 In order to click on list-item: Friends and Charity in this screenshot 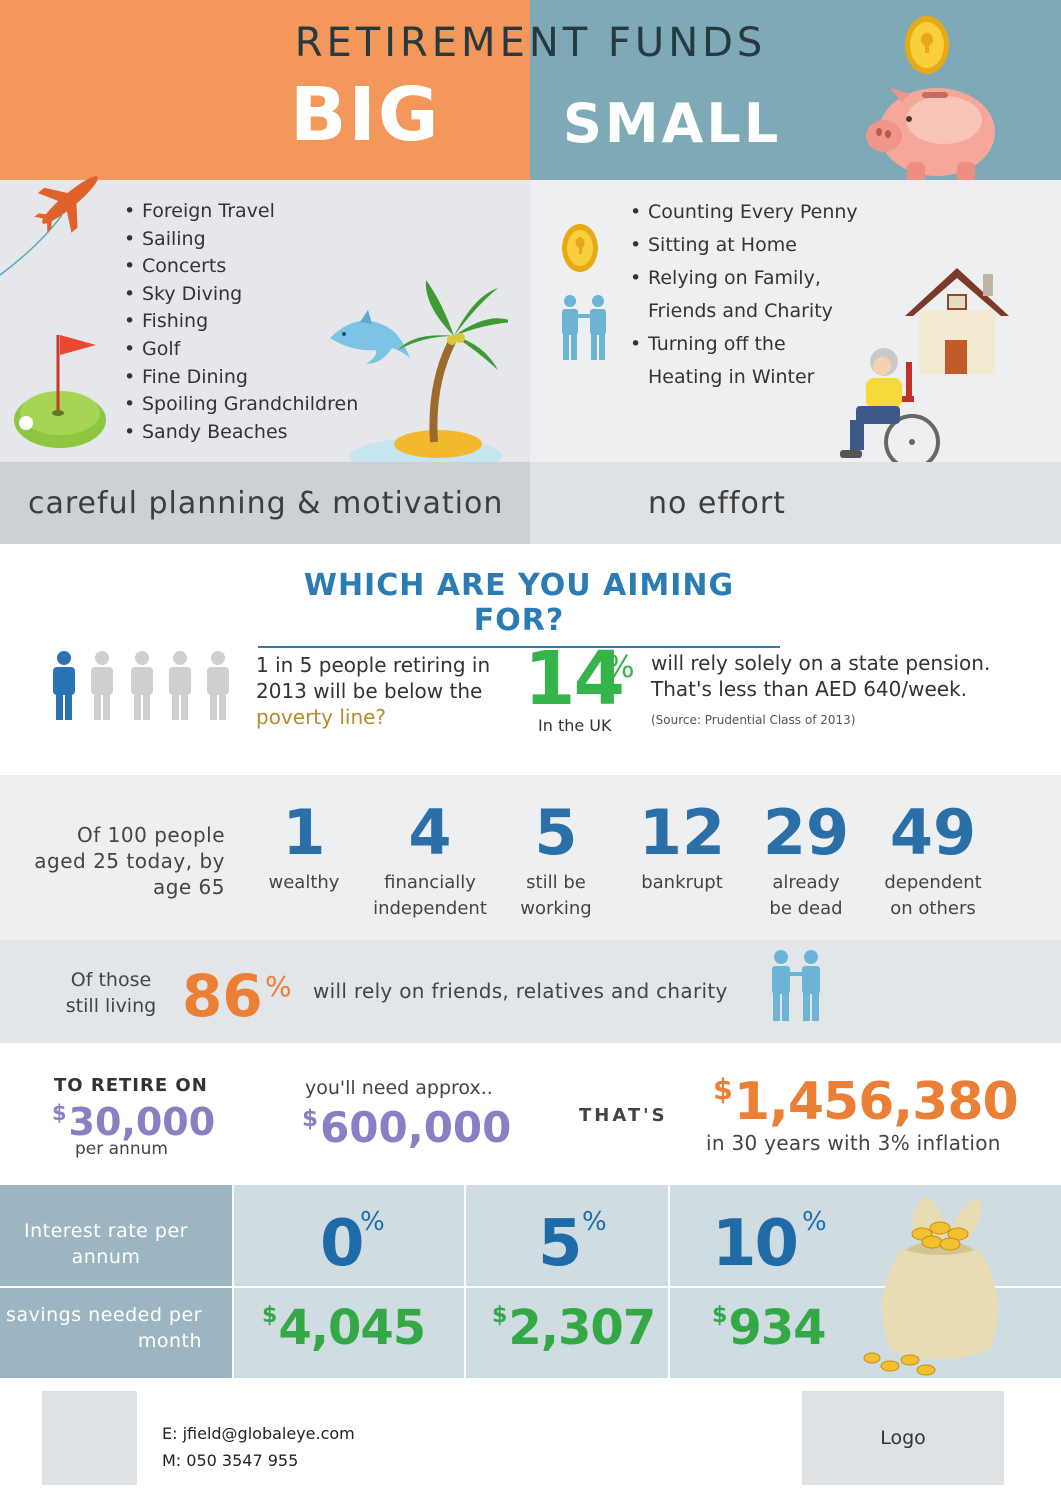, I will do `click(740, 311)`.